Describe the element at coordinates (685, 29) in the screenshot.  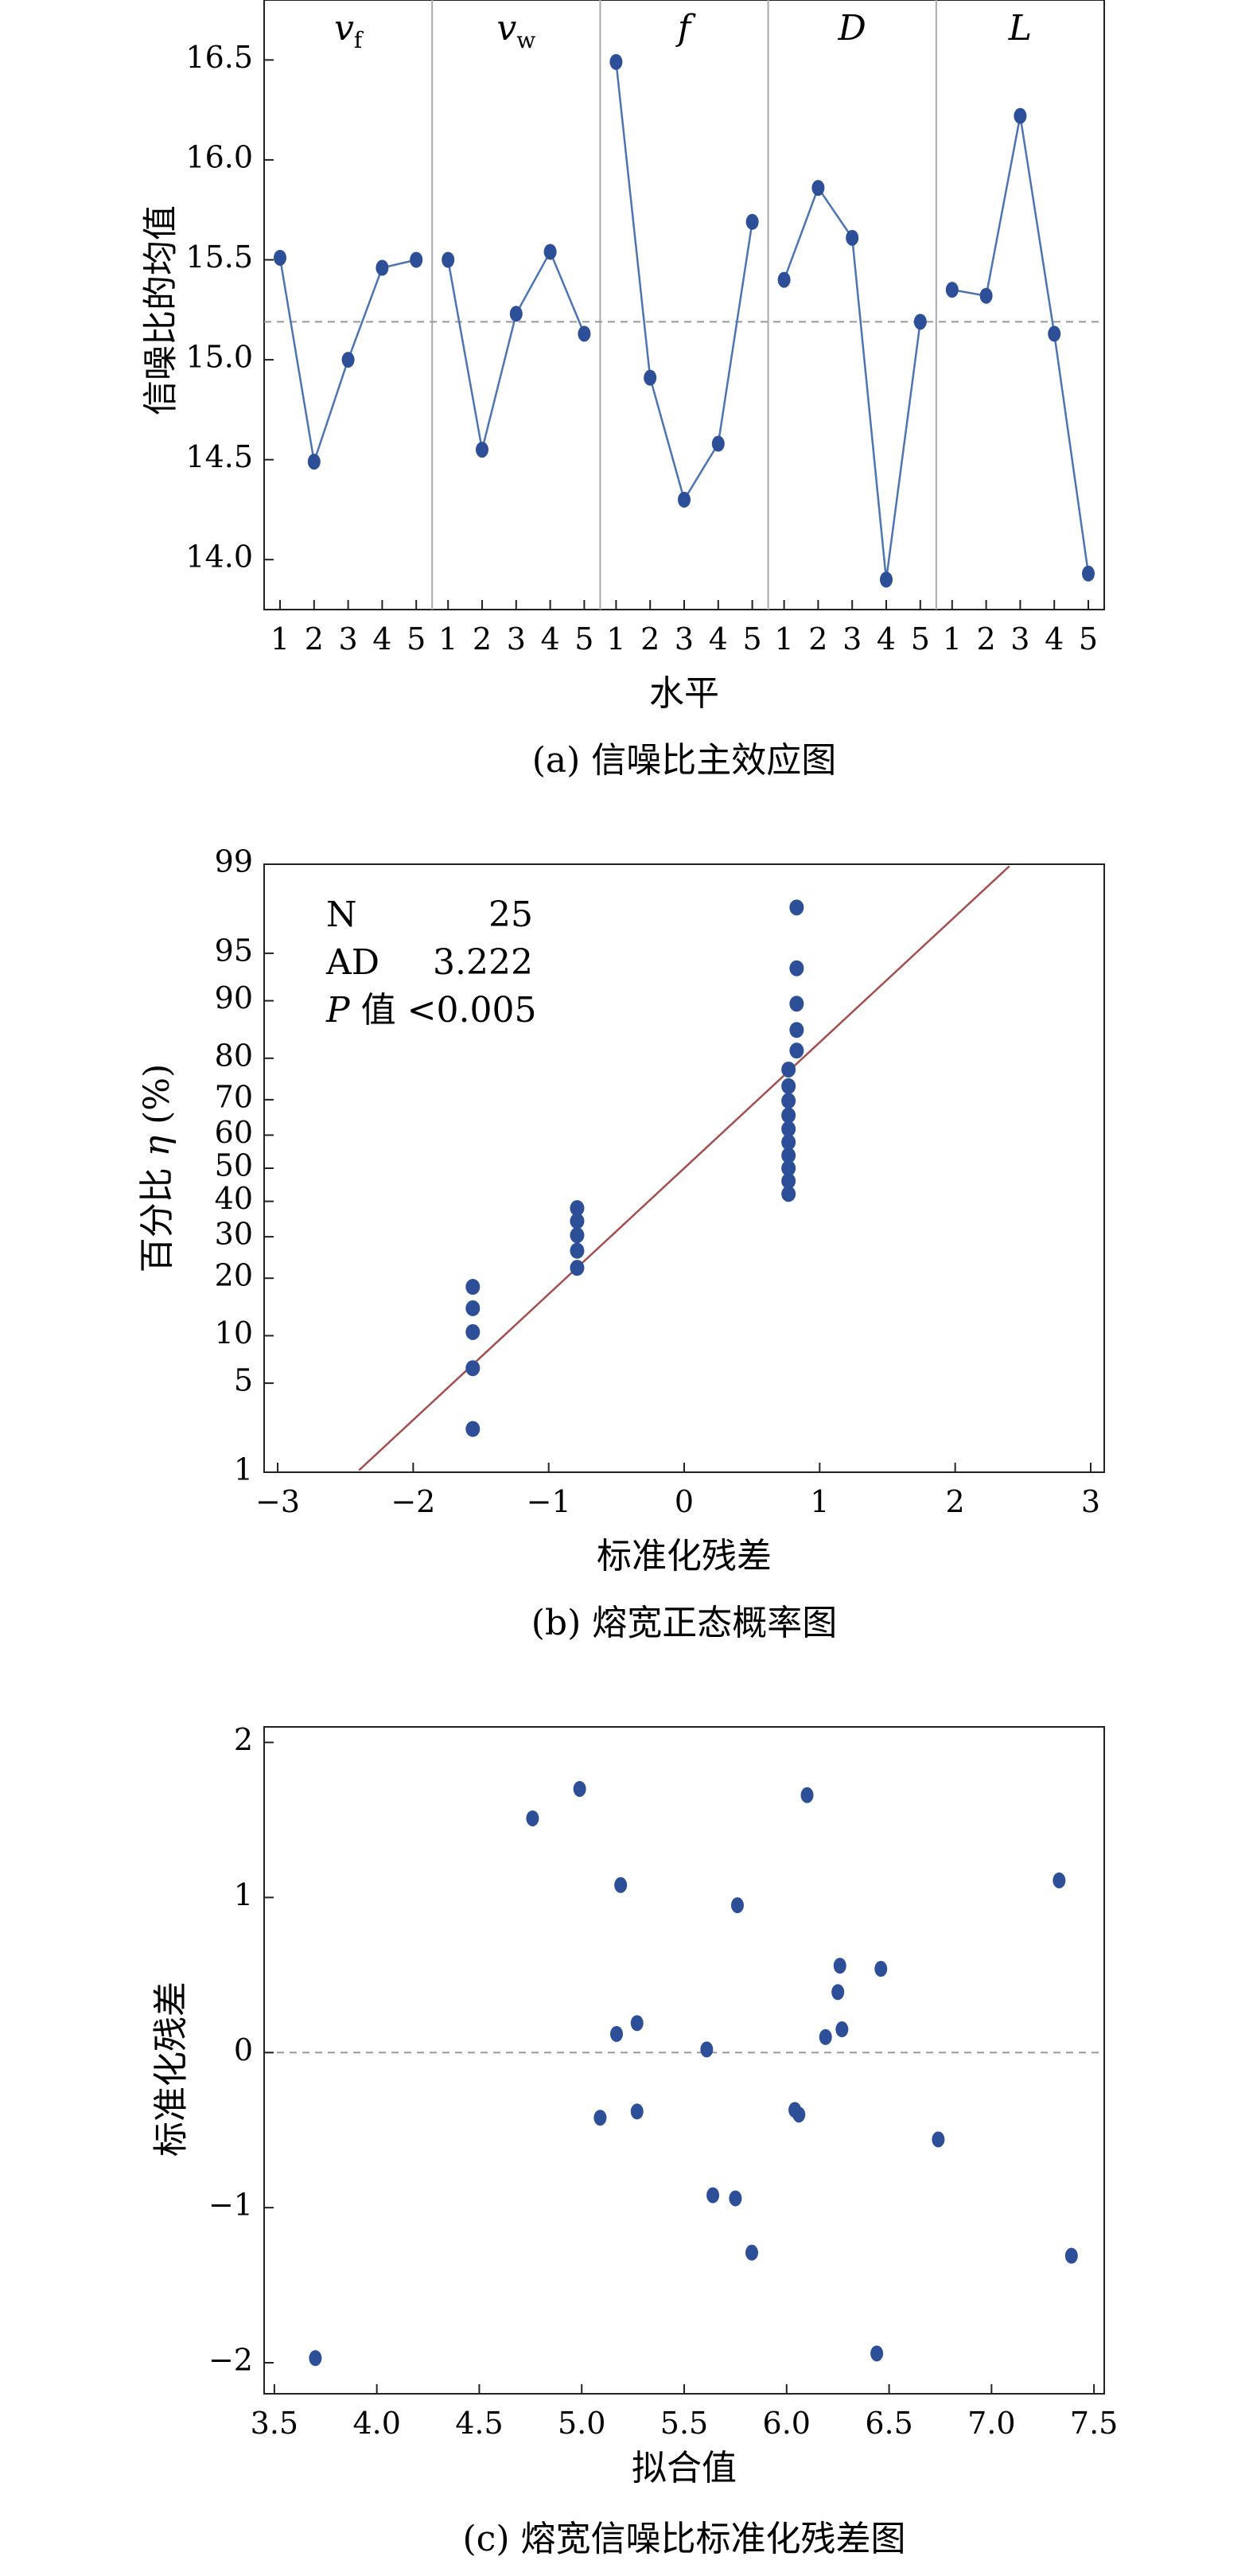
I see `factor-label-name: f` at that location.